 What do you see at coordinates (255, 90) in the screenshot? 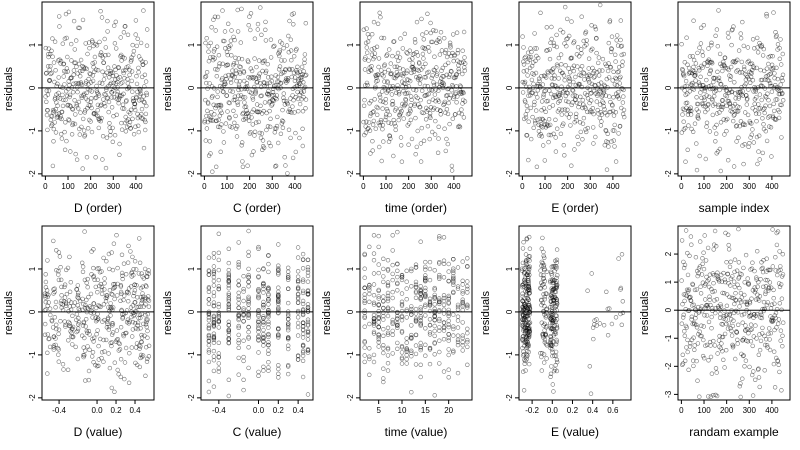
I see `points` at bounding box center [255, 90].